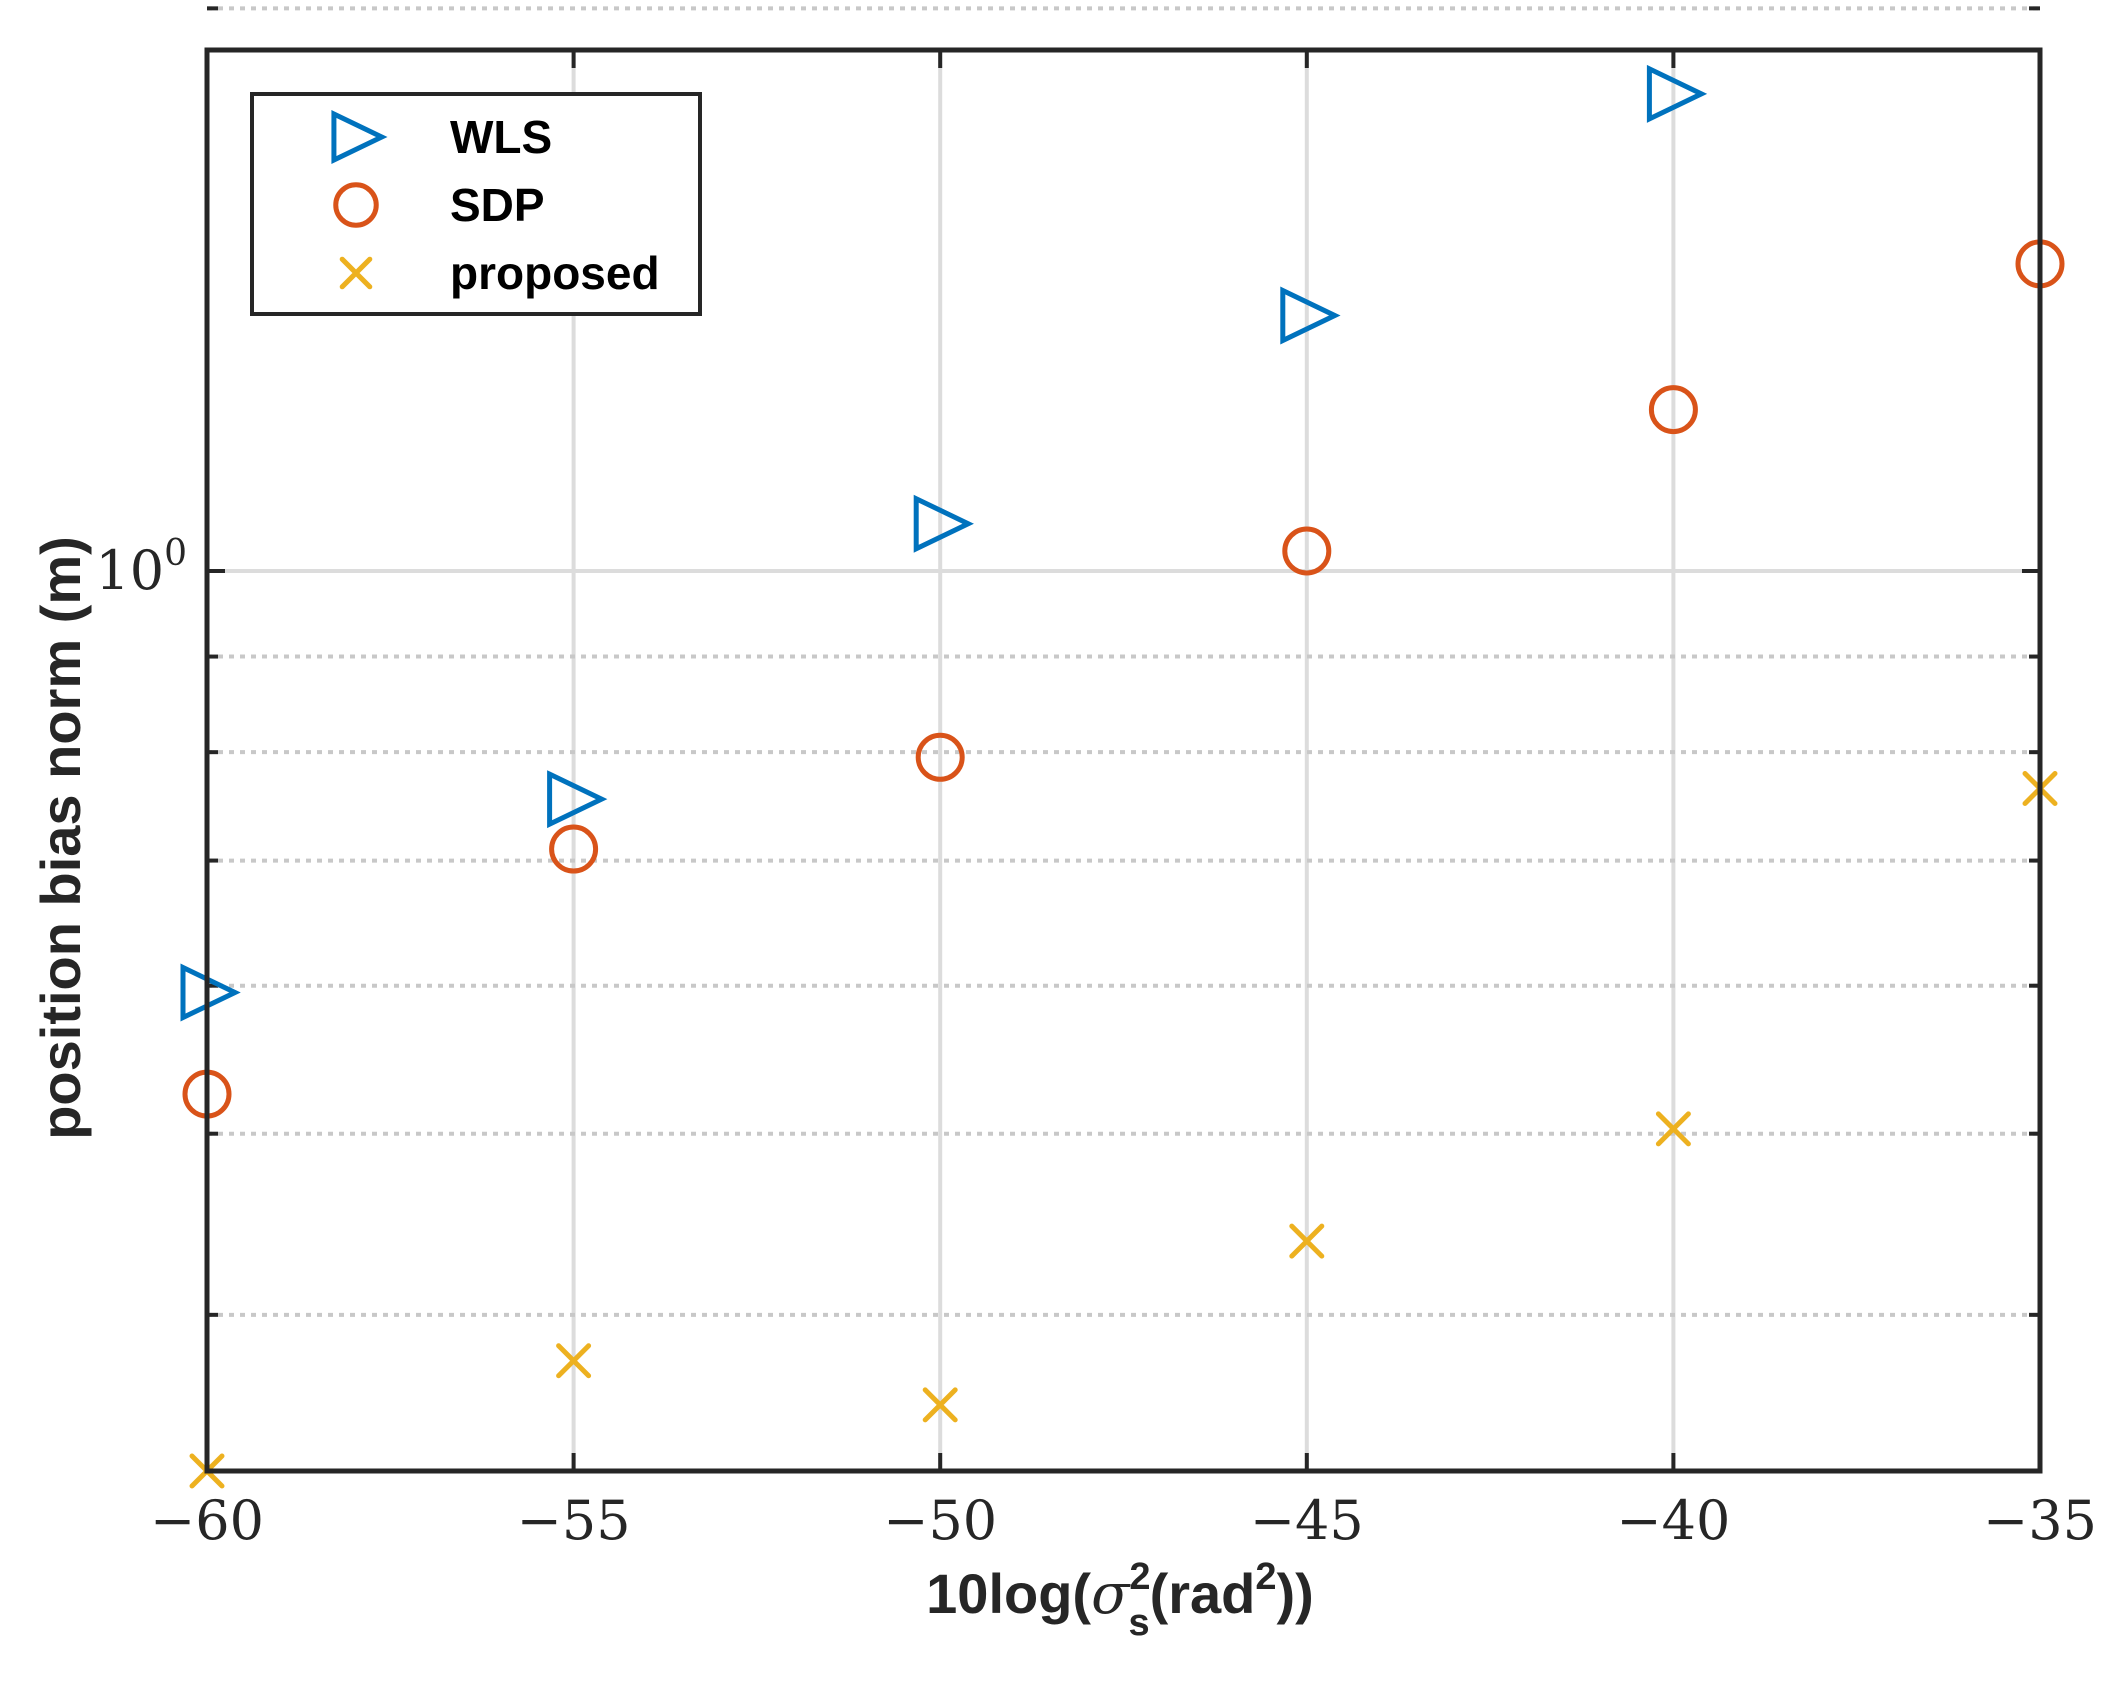 The image size is (2102, 1699). Describe the element at coordinates (1111, 1594) in the screenshot. I see `sigma-symbol: σ` at that location.